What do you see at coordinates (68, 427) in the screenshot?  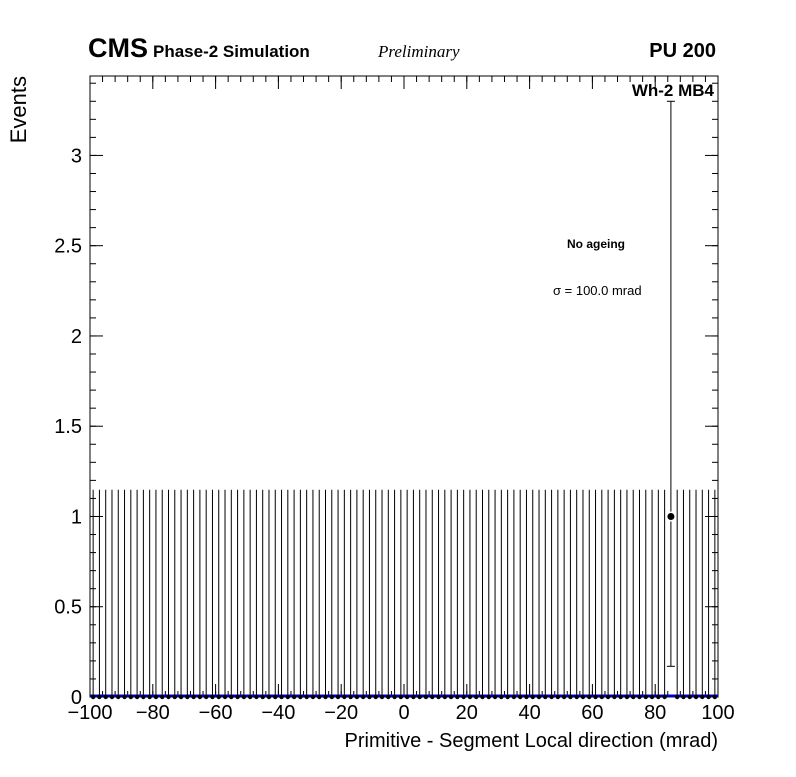 I see `y-tick-label: 1.5` at bounding box center [68, 427].